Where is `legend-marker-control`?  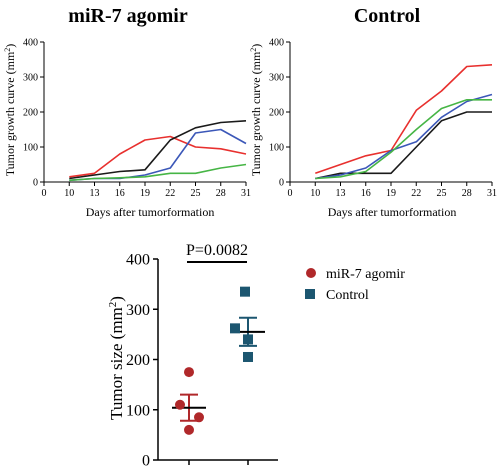
legend-marker-control is located at coordinates (310, 294).